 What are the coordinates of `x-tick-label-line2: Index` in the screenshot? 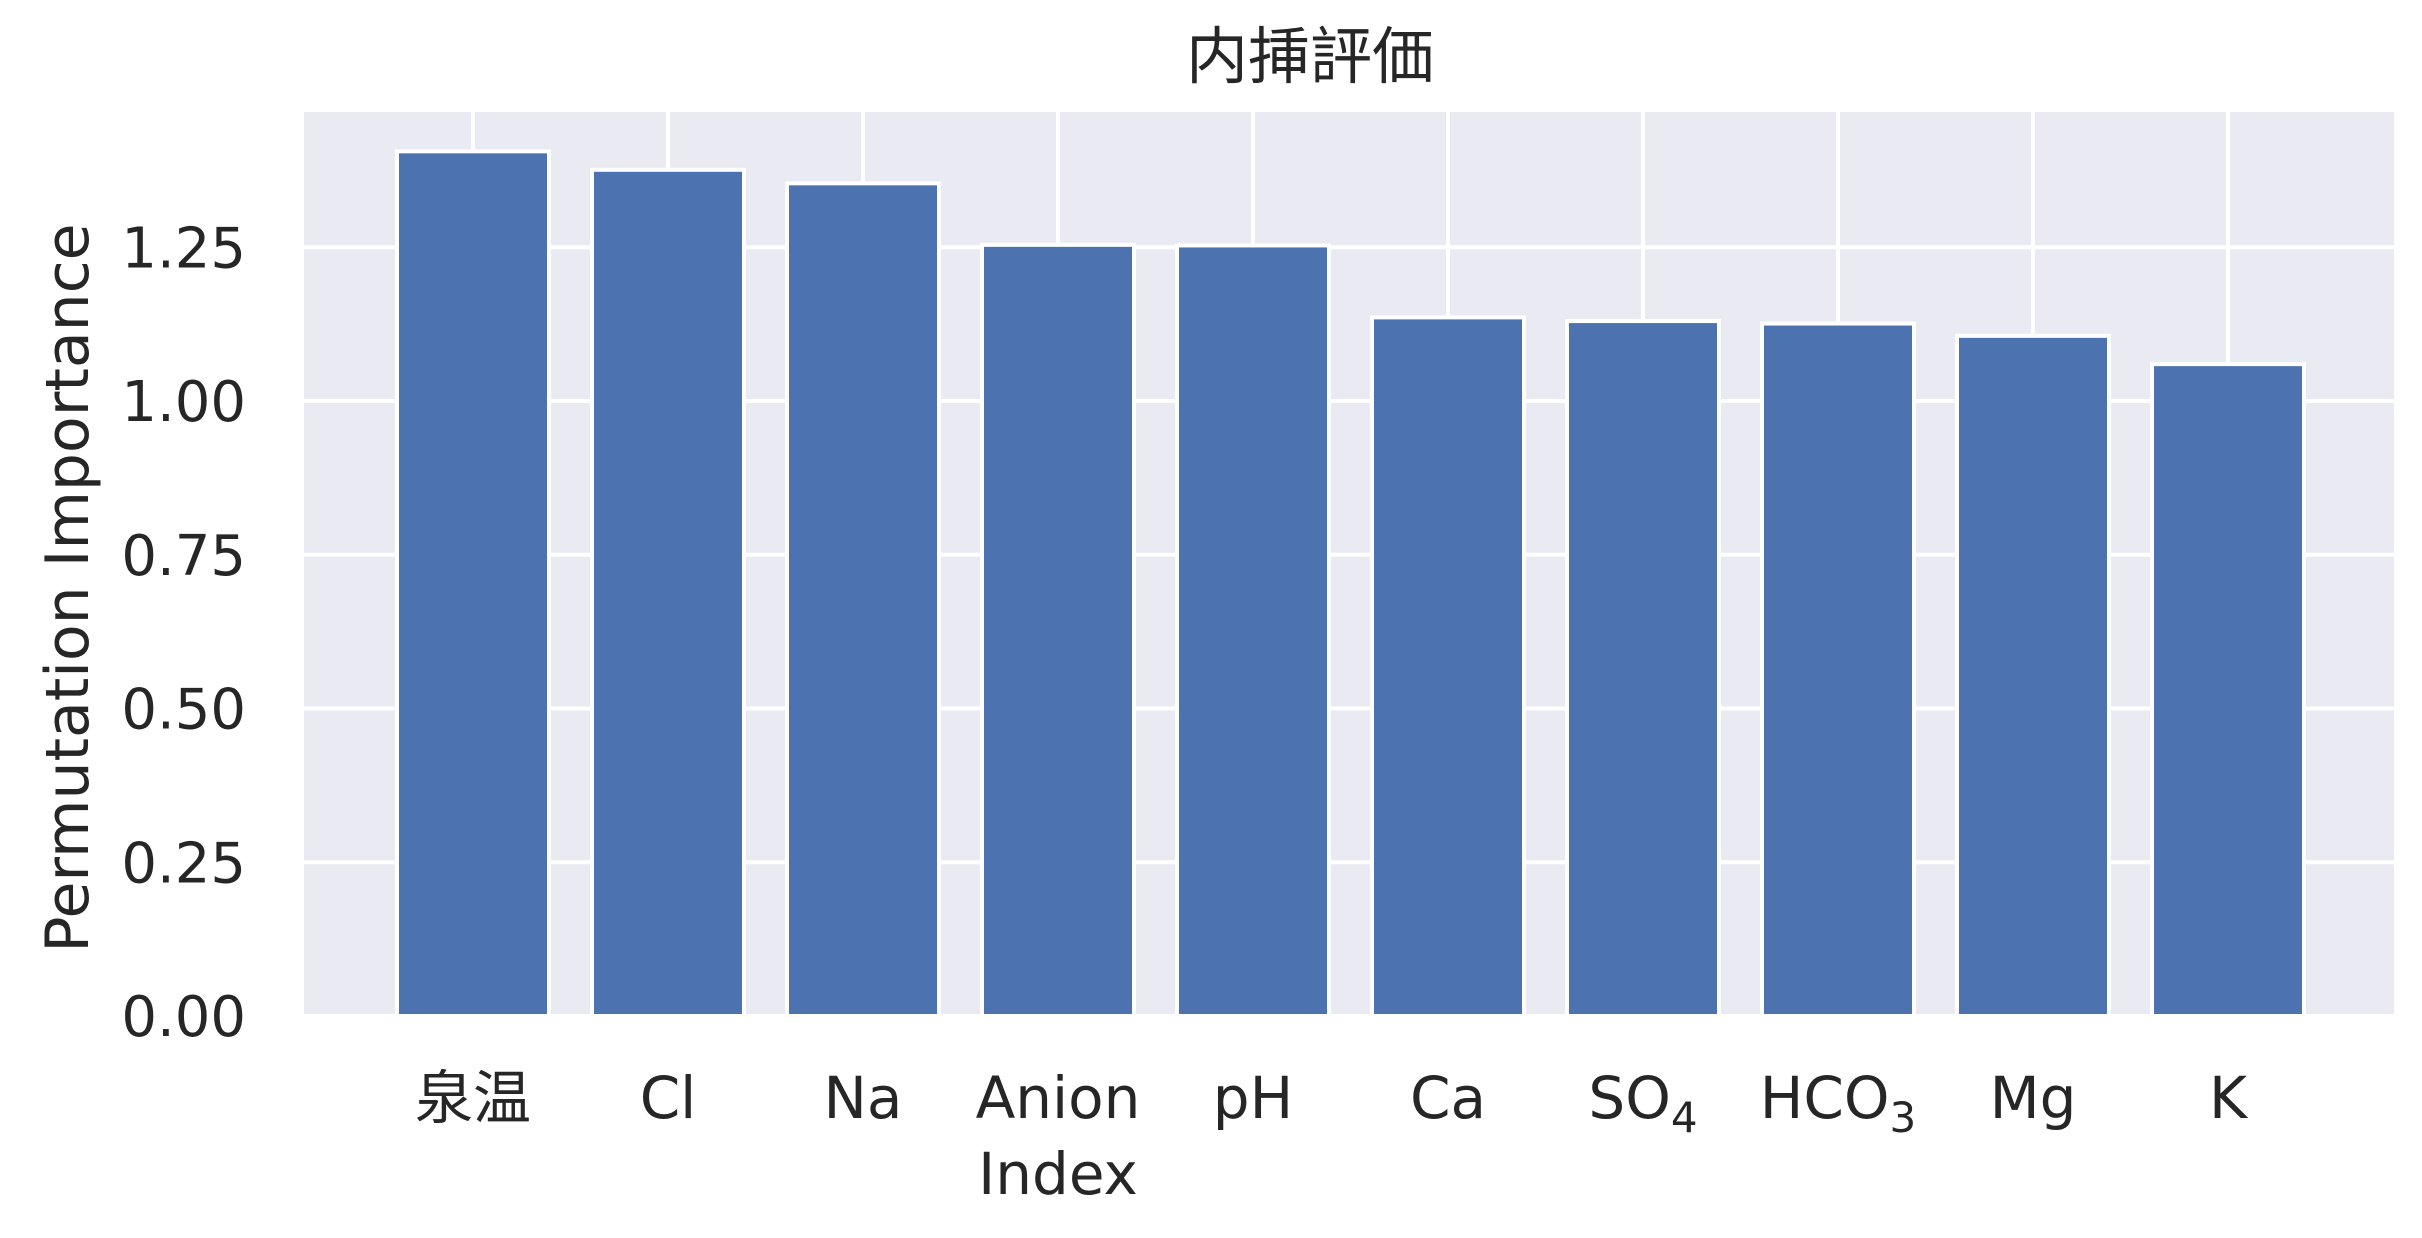 It's located at (1058, 1174).